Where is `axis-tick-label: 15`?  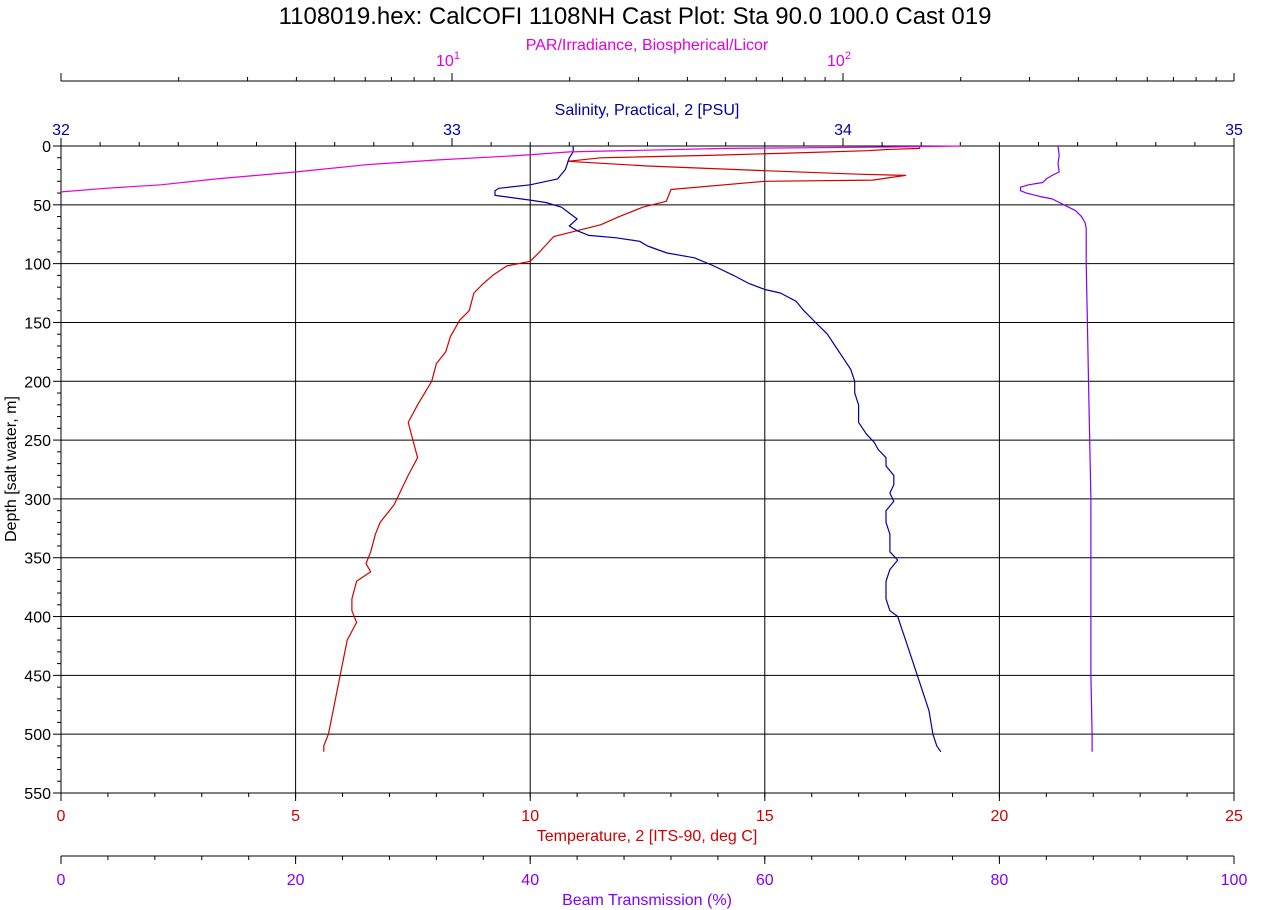
axis-tick-label: 15 is located at coordinates (765, 816).